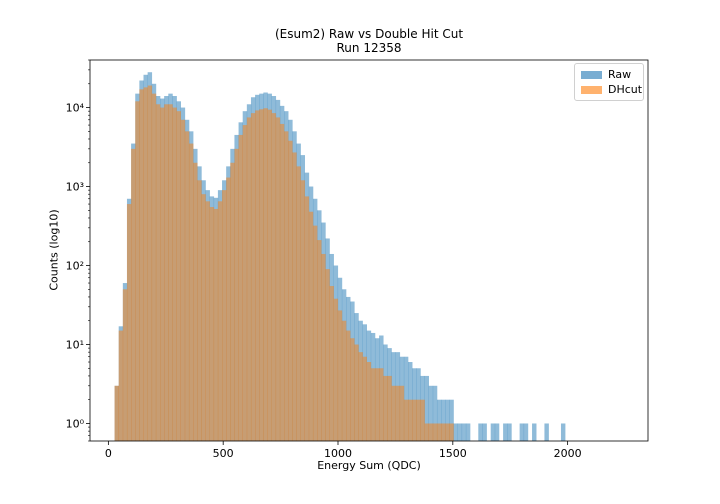  Describe the element at coordinates (54, 250) in the screenshot. I see `y-axis-label: Counts (log10)` at that location.